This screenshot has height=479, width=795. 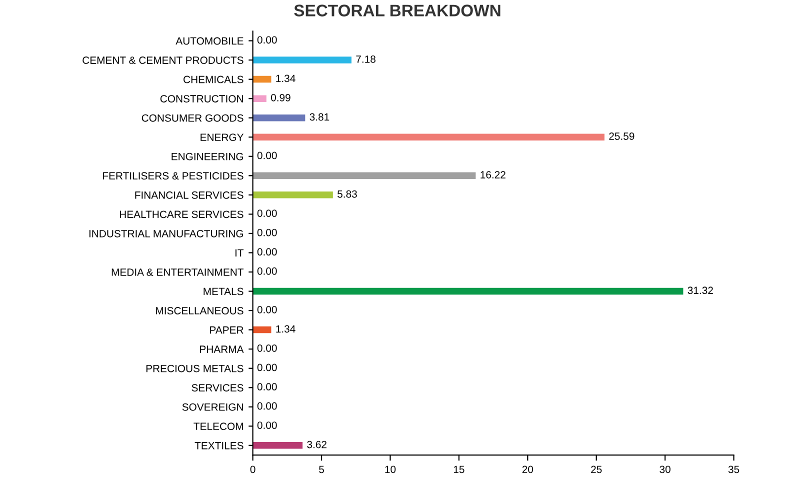 What do you see at coordinates (218, 388) in the screenshot?
I see `y-tick-label: SERVICES` at bounding box center [218, 388].